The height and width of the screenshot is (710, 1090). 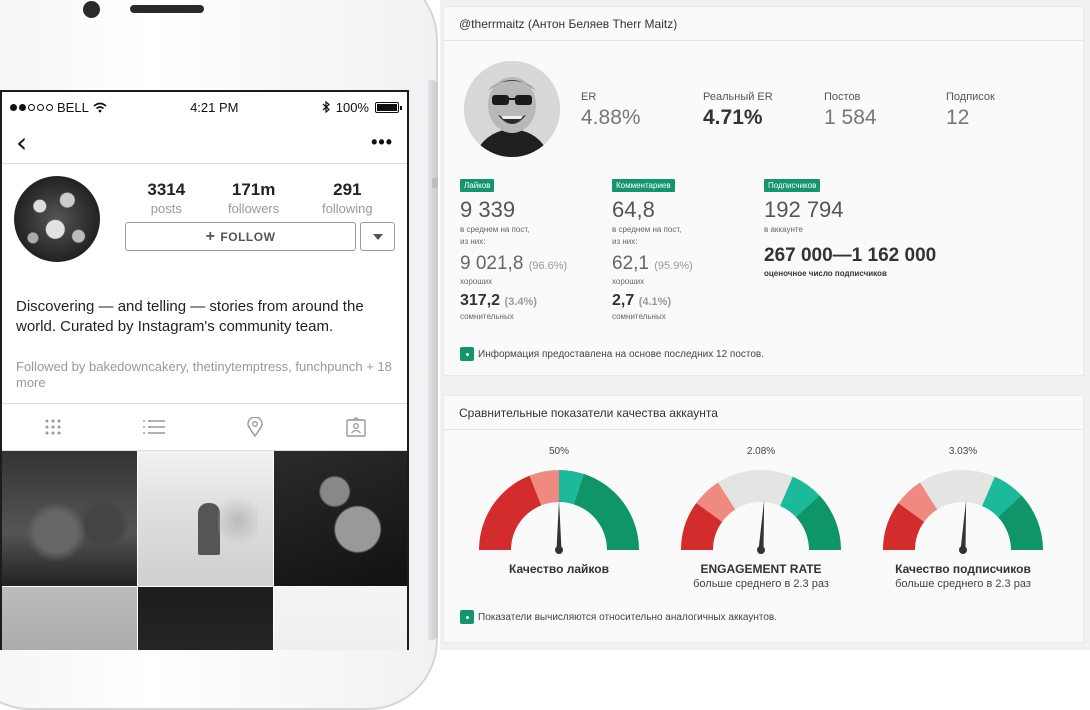 I want to click on comments-good-label: хороших, so click(x=628, y=281).